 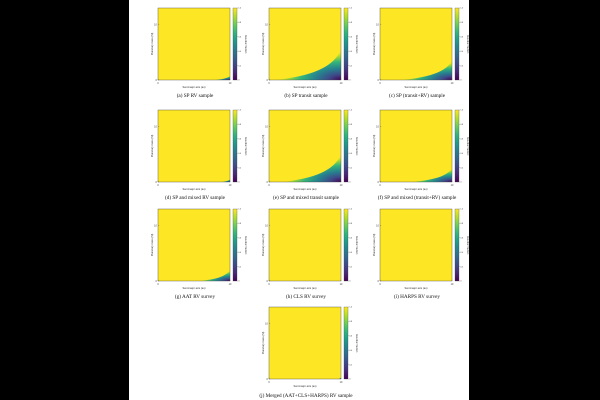 I want to click on caption-j: (j) Merged (AAT+CLS+HARPS) RV sample, so click(x=306, y=396).